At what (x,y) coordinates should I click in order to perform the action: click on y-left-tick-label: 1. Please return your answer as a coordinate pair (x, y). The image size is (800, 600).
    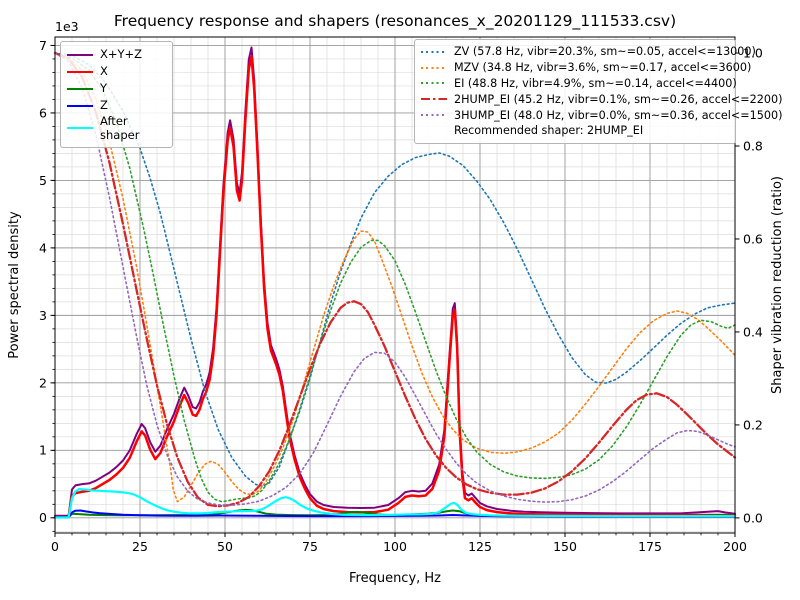
    Looking at the image, I should click on (43, 450).